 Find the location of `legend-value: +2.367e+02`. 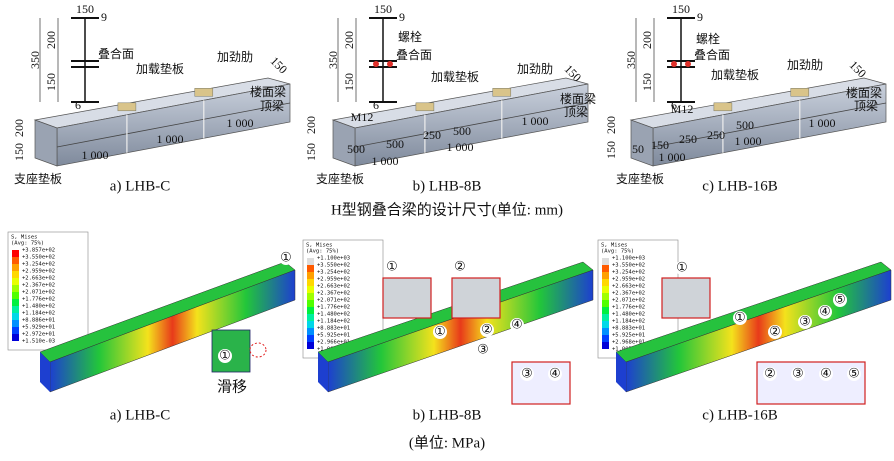

legend-value: +2.367e+02 is located at coordinates (333, 294).